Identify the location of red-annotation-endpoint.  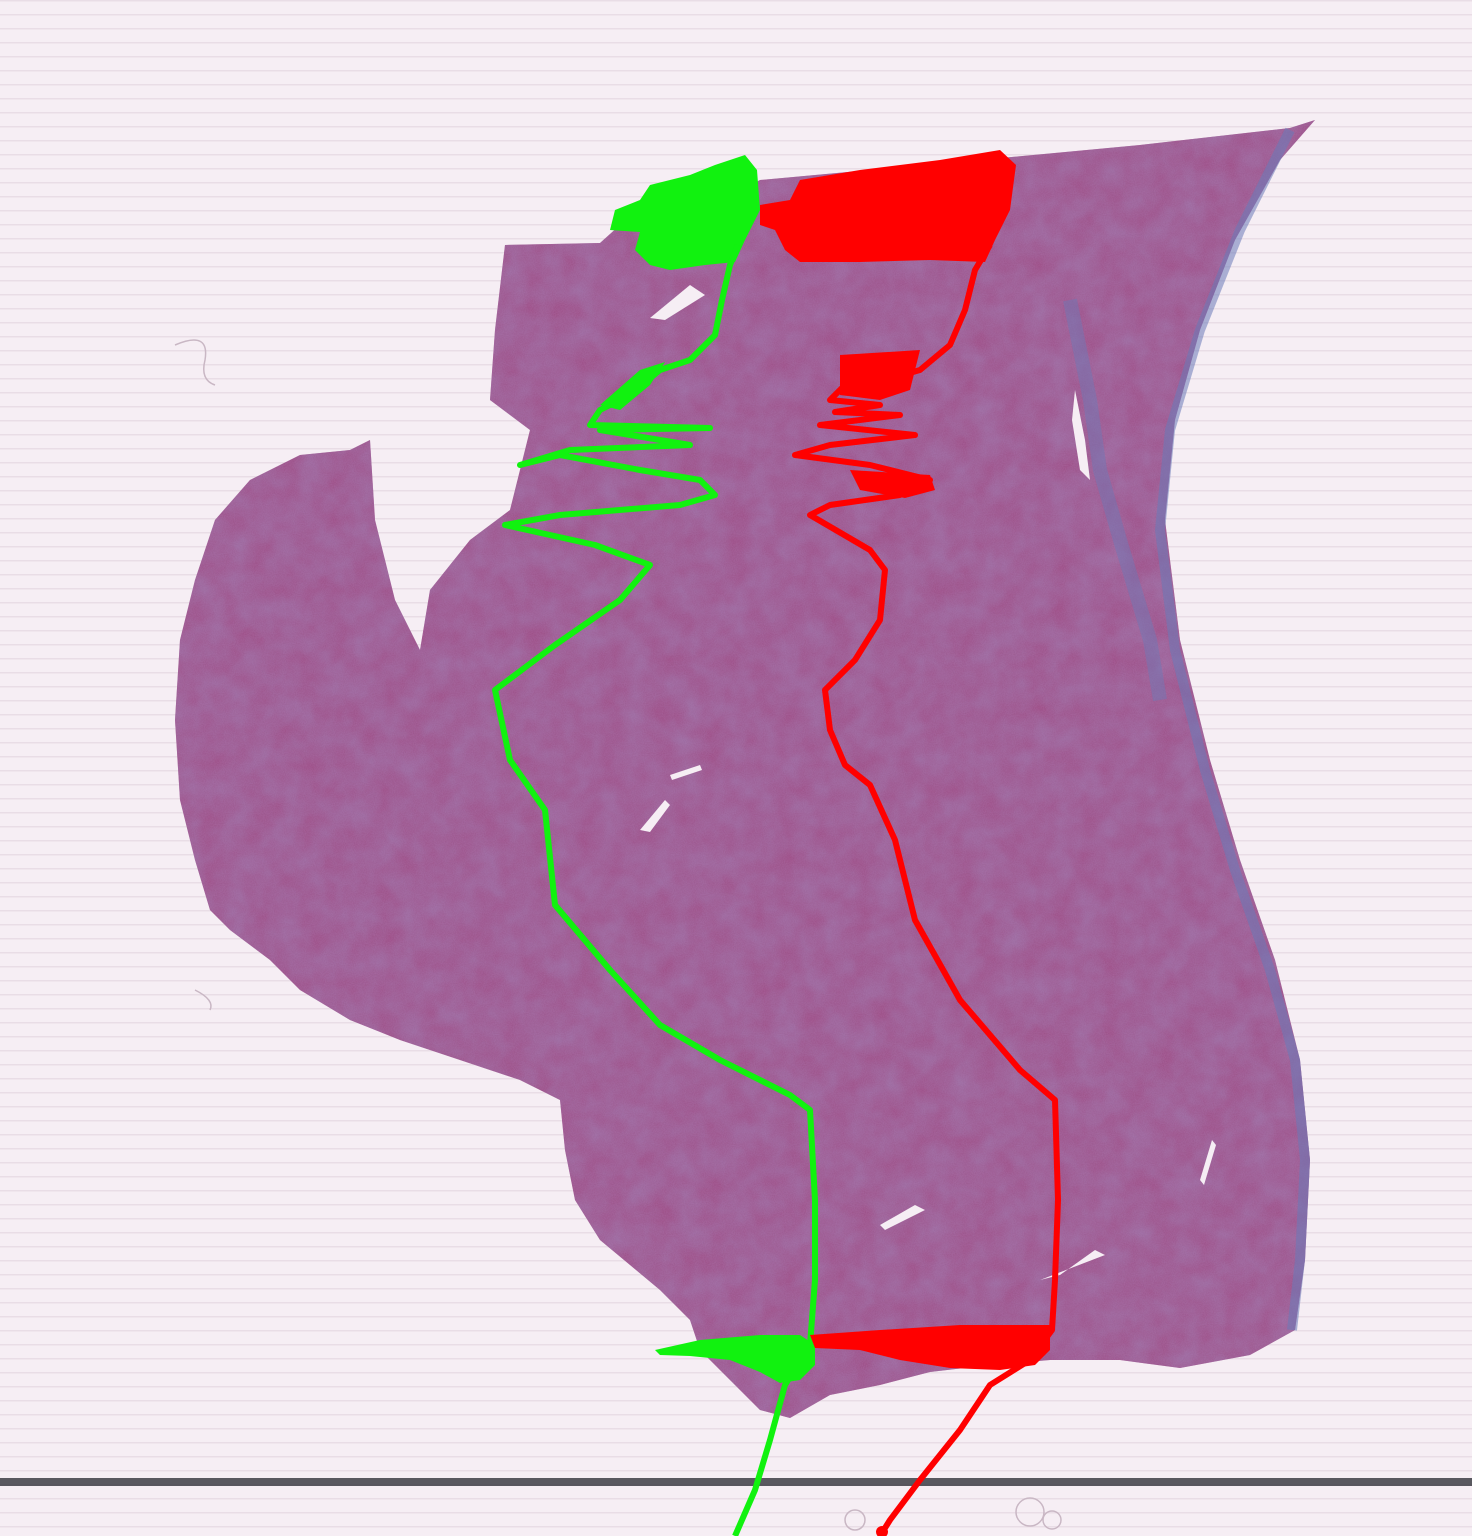
(882, 1531).